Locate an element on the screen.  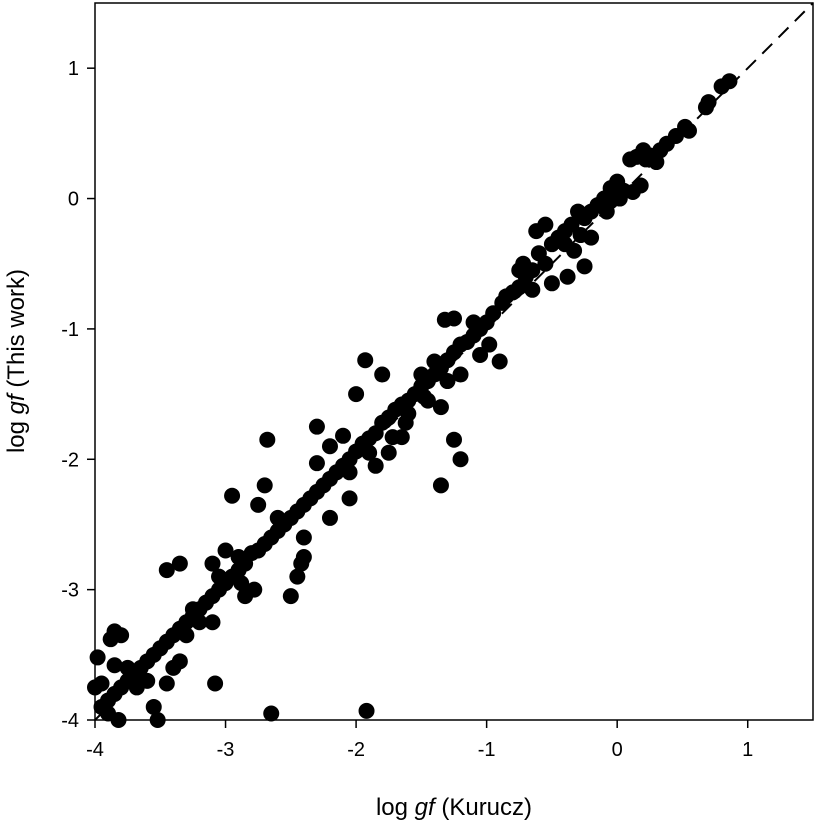
y-tick-label: -1 is located at coordinates (70, 330).